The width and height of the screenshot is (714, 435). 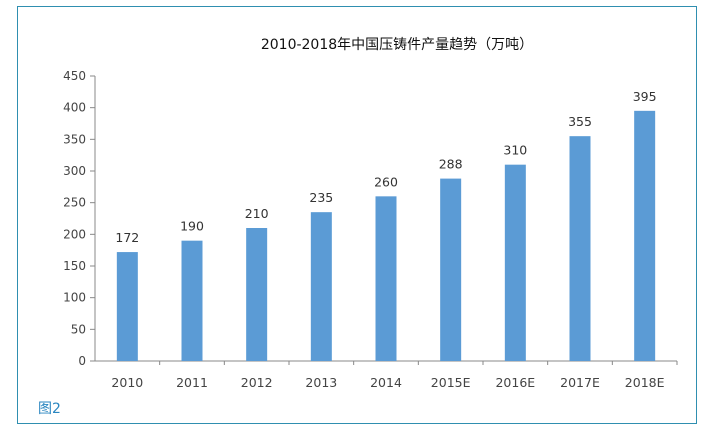 What do you see at coordinates (82, 361) in the screenshot?
I see `y-tick-label: 0` at bounding box center [82, 361].